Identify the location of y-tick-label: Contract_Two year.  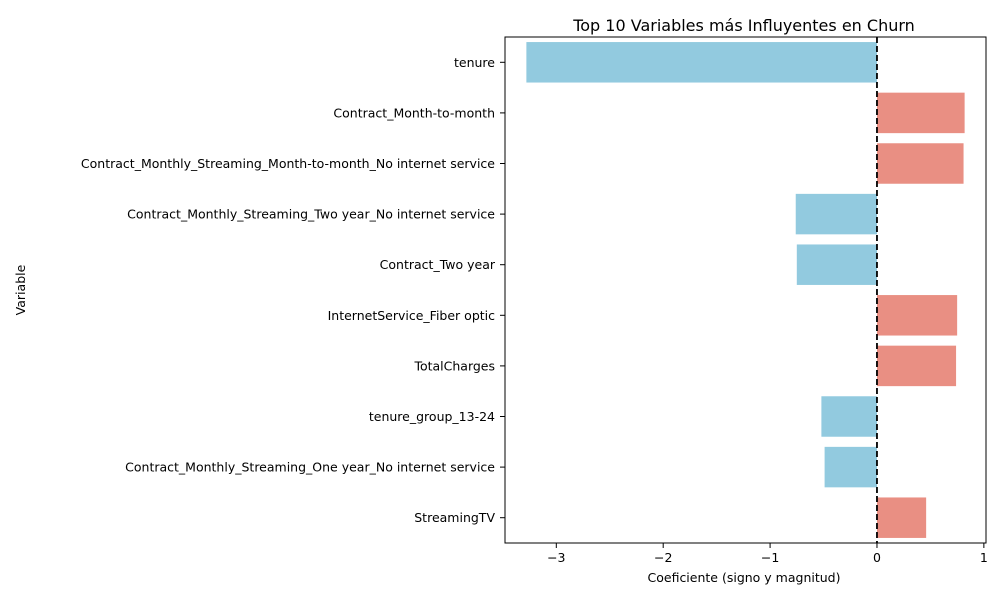
(438, 264).